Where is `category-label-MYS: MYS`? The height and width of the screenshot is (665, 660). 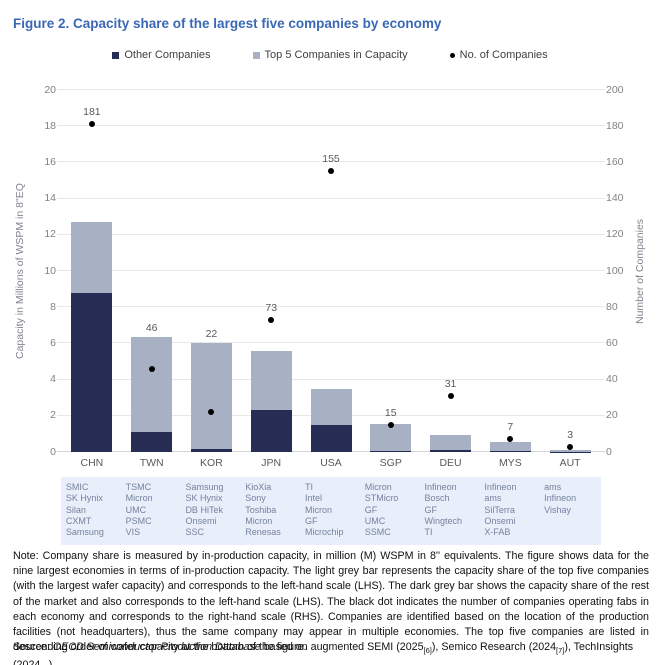 category-label-MYS: MYS is located at coordinates (510, 463).